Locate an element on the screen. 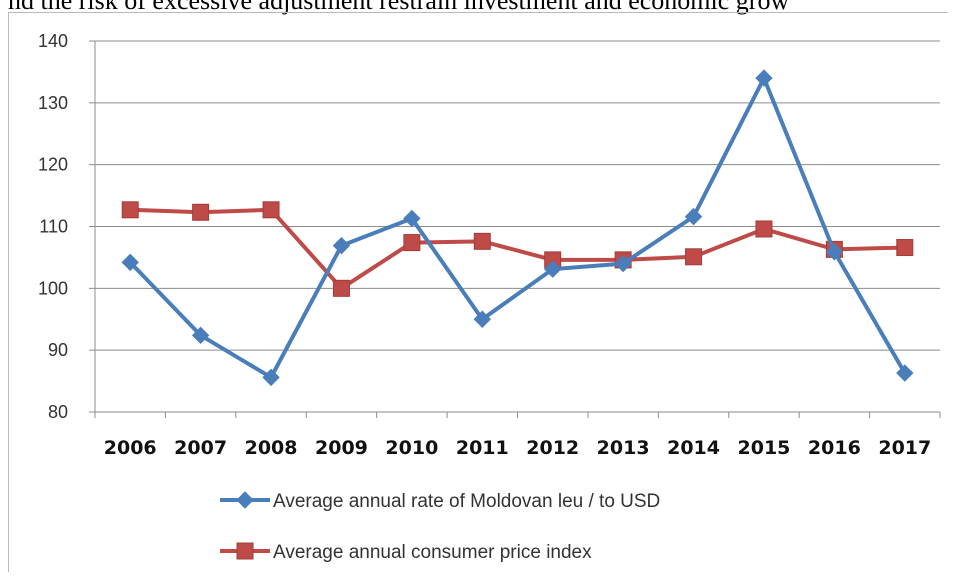 Image resolution: width=957 pixels, height=578 pixels. y-tick-label: 100 is located at coordinates (53, 288).